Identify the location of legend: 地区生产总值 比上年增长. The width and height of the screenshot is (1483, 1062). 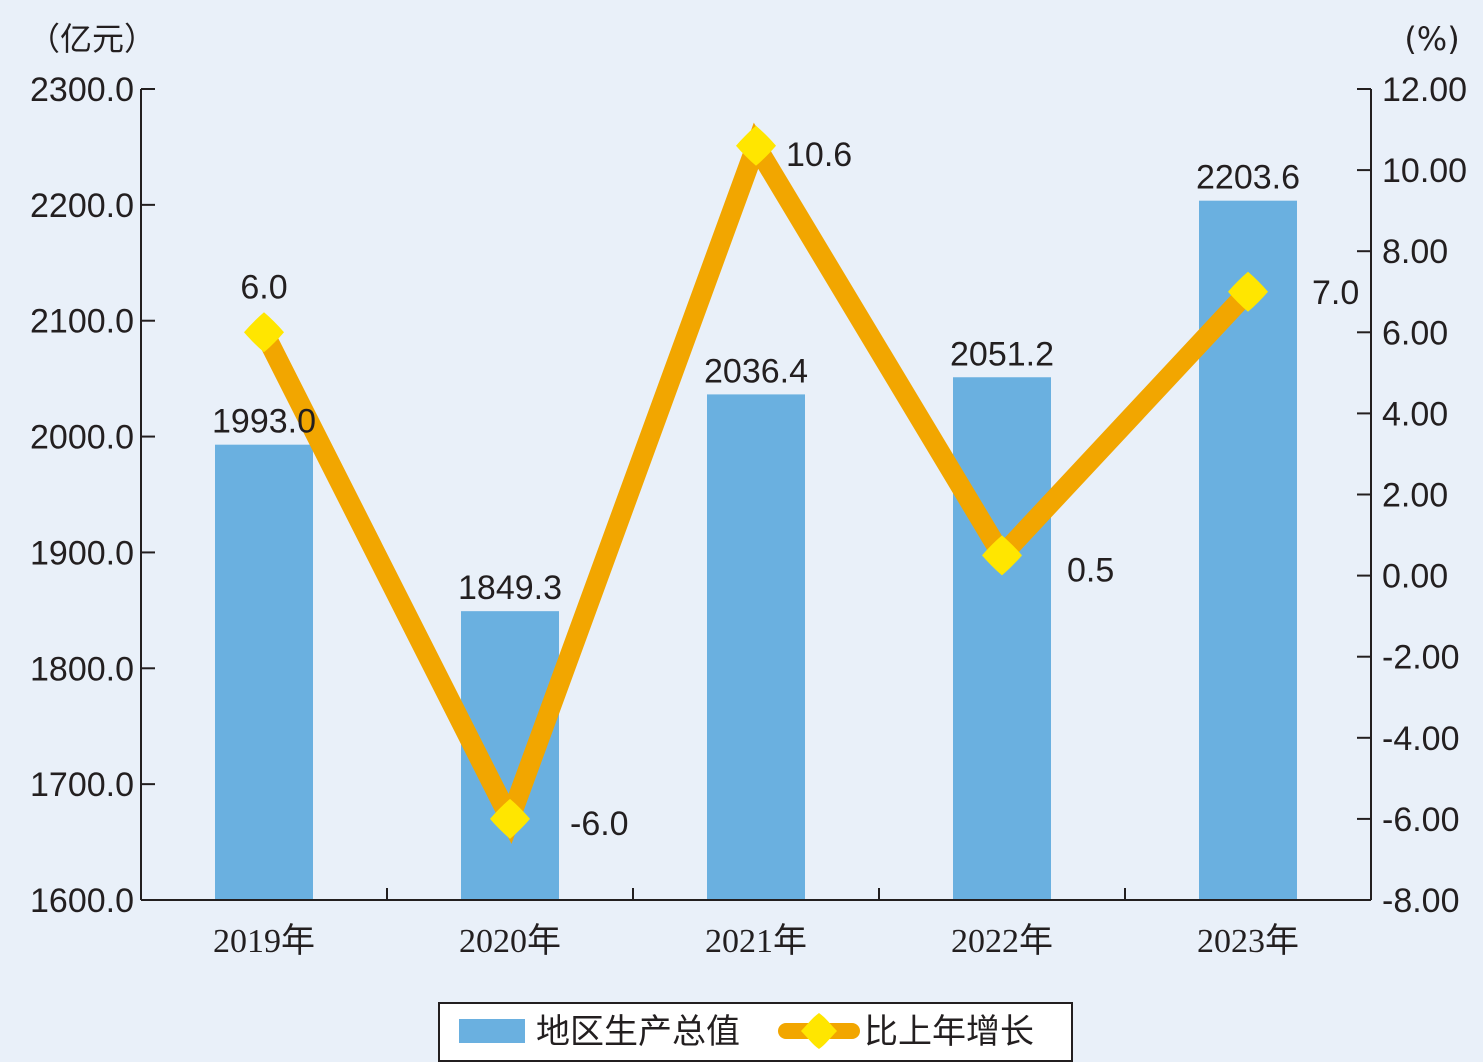
(755, 1032).